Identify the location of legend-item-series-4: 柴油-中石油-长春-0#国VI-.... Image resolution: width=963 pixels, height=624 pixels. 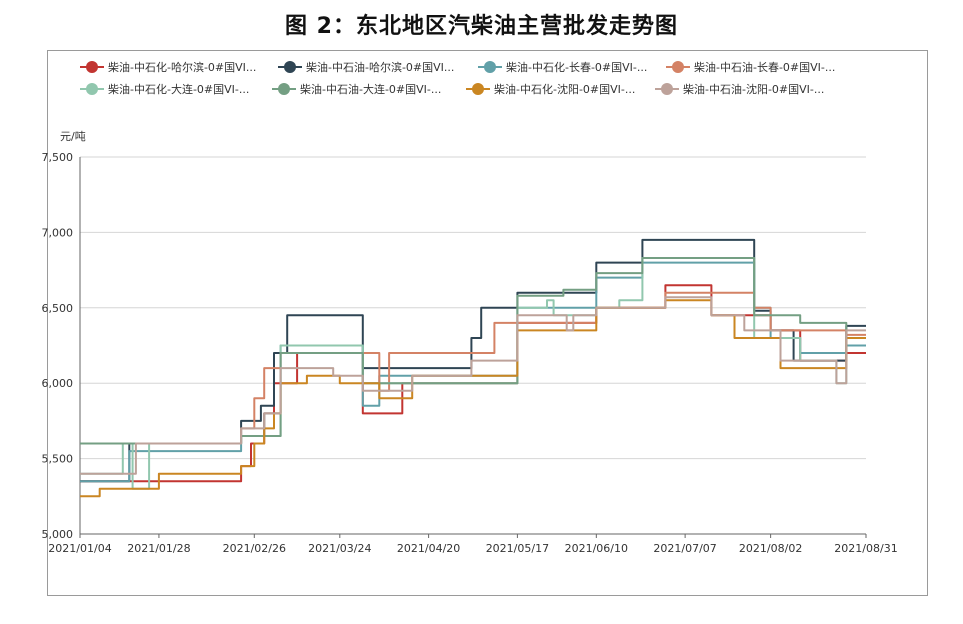
(750, 67).